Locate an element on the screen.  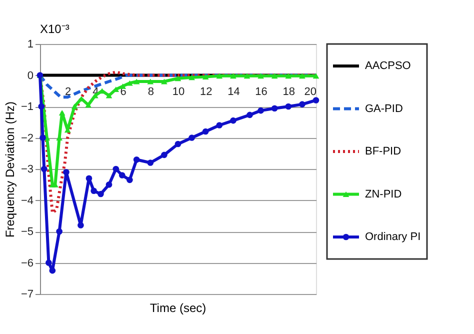
y-tick-label: −5 is located at coordinates (27, 232).